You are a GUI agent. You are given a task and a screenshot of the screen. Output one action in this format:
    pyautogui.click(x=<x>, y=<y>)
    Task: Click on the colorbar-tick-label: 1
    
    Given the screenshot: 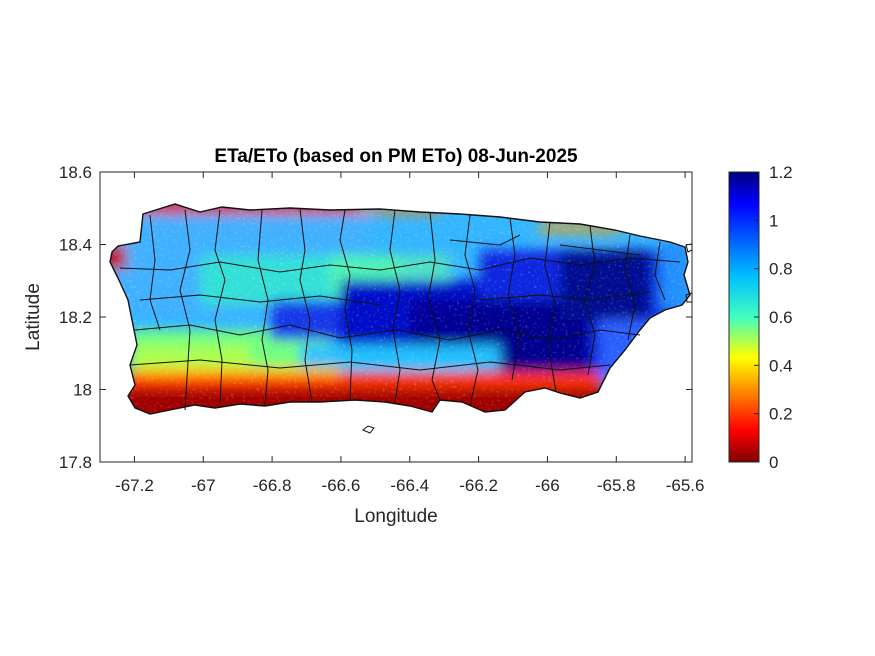 What is the action you would take?
    pyautogui.click(x=773, y=220)
    